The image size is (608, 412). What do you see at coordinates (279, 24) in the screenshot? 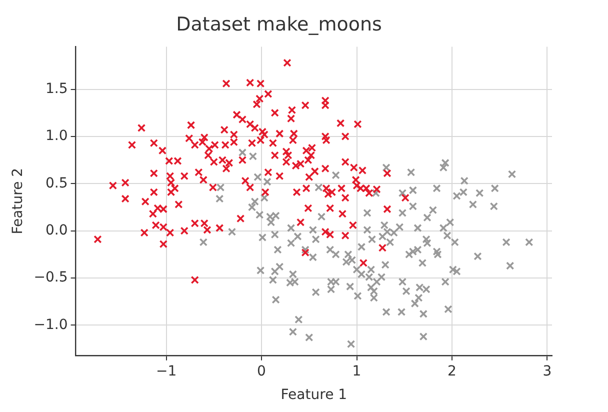
I see `chart-title: Dataset make_moons` at bounding box center [279, 24].